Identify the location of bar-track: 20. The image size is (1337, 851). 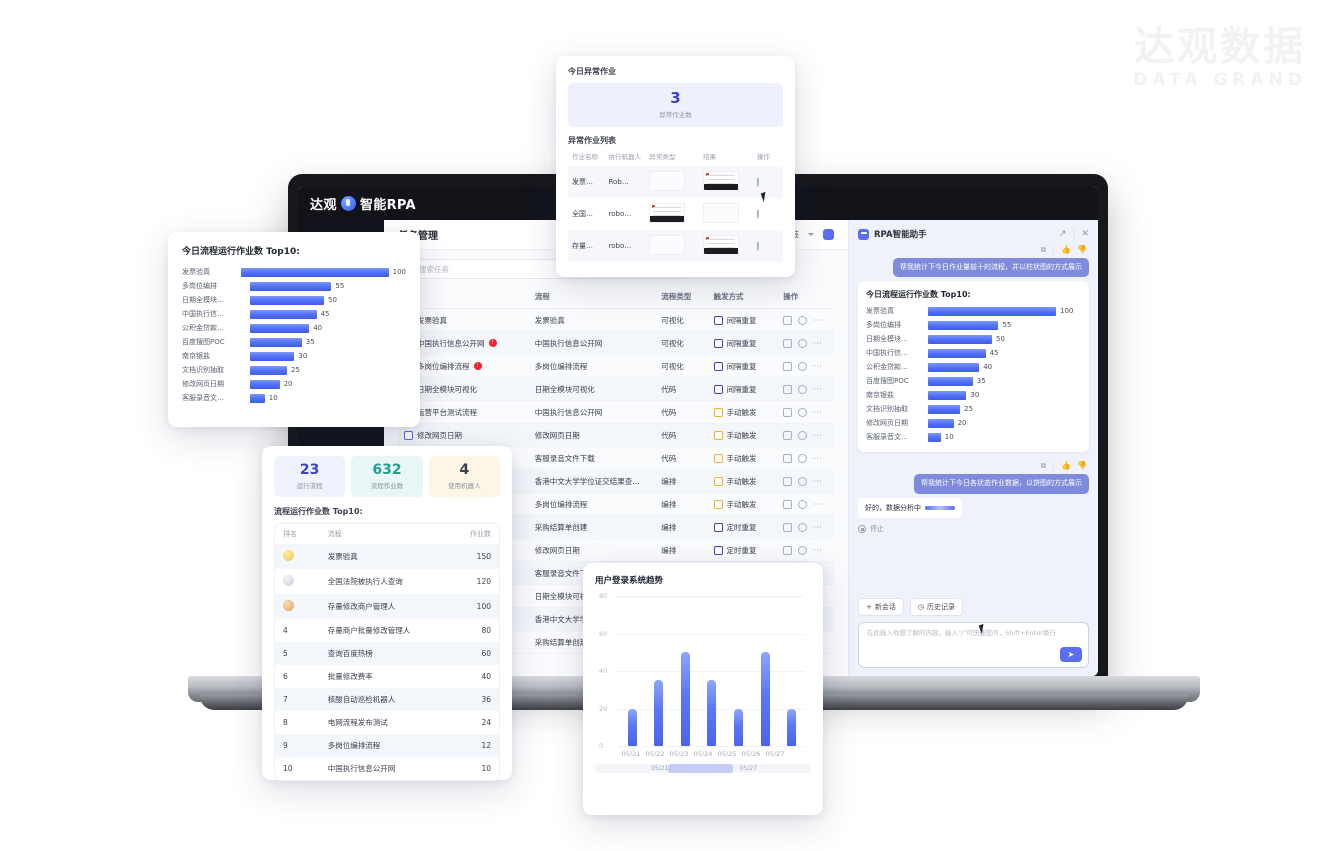
(328, 384).